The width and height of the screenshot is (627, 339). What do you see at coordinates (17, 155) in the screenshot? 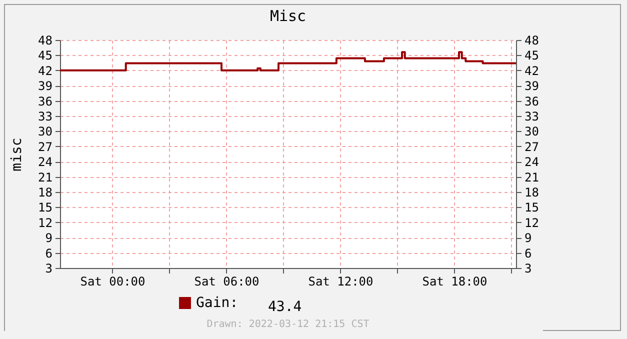
I see `y-axis-title: misc` at bounding box center [17, 155].